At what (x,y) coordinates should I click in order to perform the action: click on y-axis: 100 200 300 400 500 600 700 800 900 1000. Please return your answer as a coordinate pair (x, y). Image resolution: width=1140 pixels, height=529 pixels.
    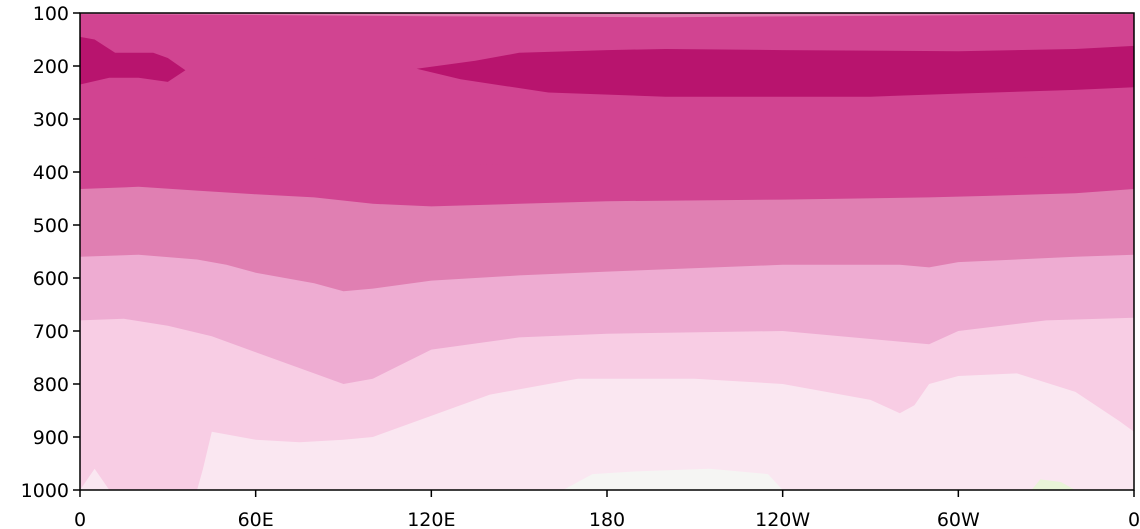
    Looking at the image, I should click on (50, 252).